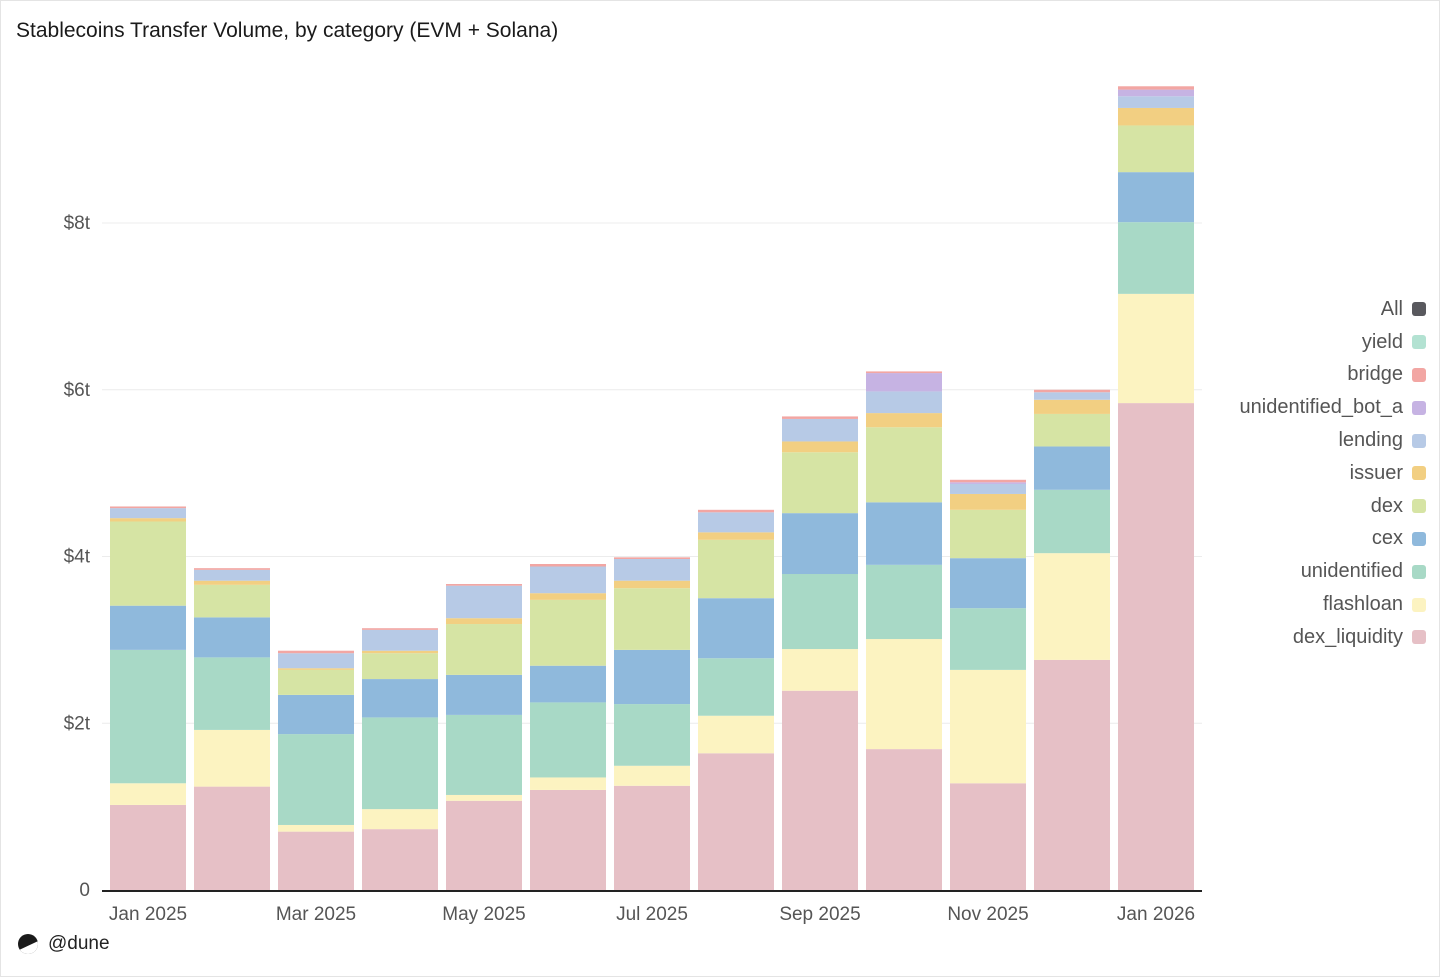 This screenshot has width=1440, height=977. I want to click on legend-item-lending: lending, so click(1311, 440).